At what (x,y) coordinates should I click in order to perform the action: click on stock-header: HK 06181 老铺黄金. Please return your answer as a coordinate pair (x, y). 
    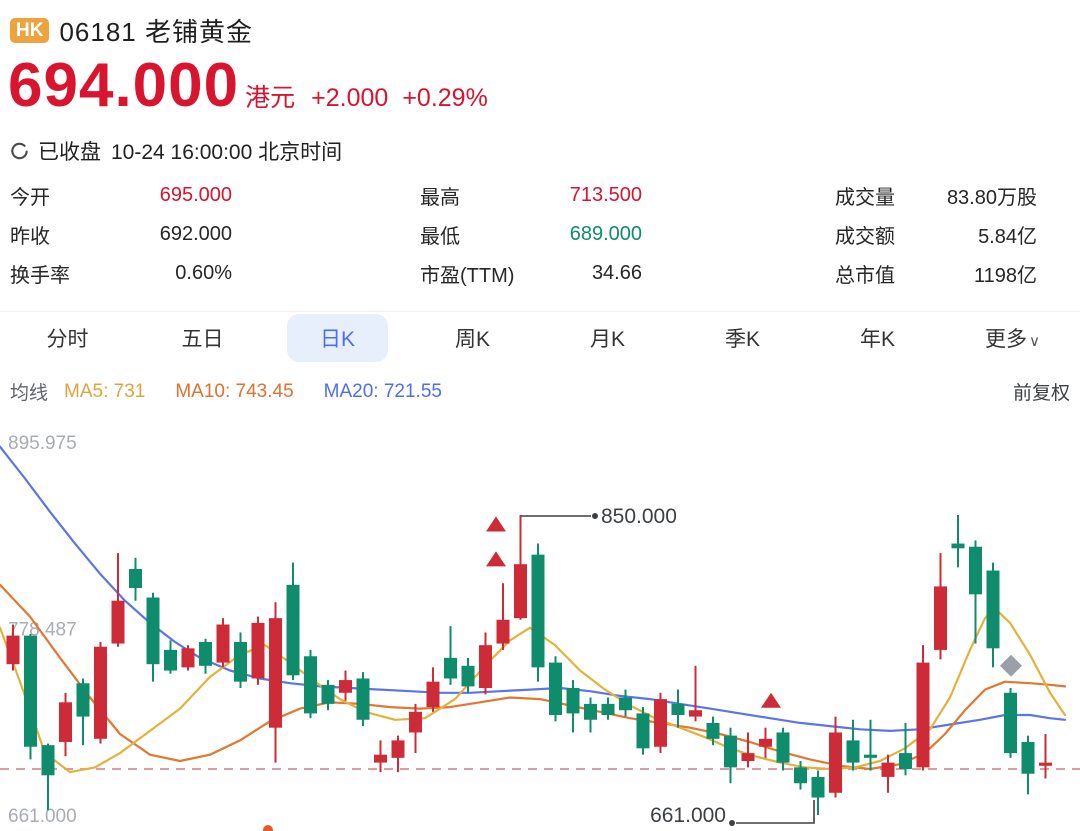
    Looking at the image, I should click on (131, 30).